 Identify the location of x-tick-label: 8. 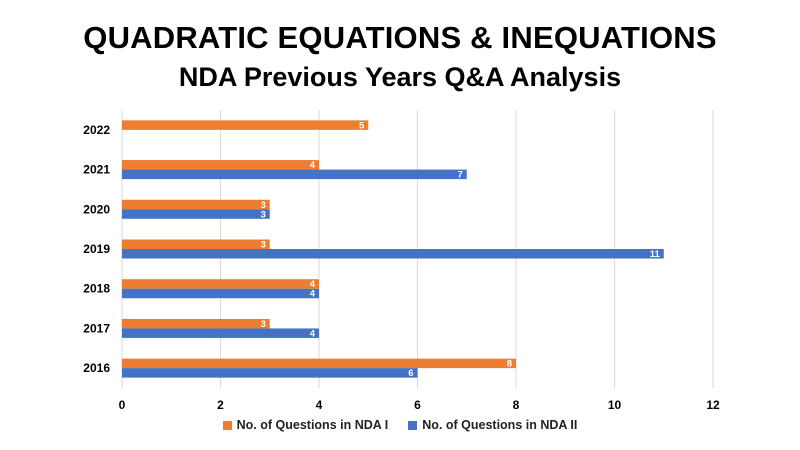
(516, 405).